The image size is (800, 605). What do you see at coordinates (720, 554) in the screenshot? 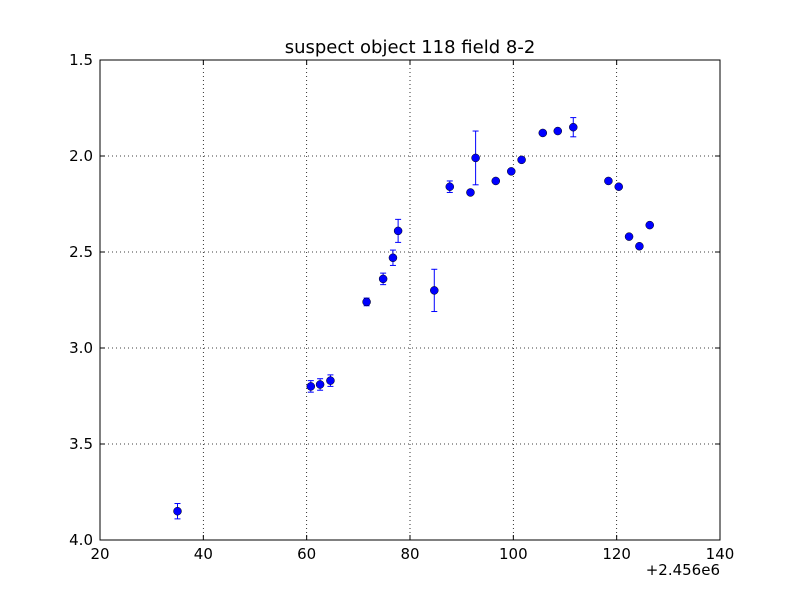
I see `x-tick-label: 140` at bounding box center [720, 554].